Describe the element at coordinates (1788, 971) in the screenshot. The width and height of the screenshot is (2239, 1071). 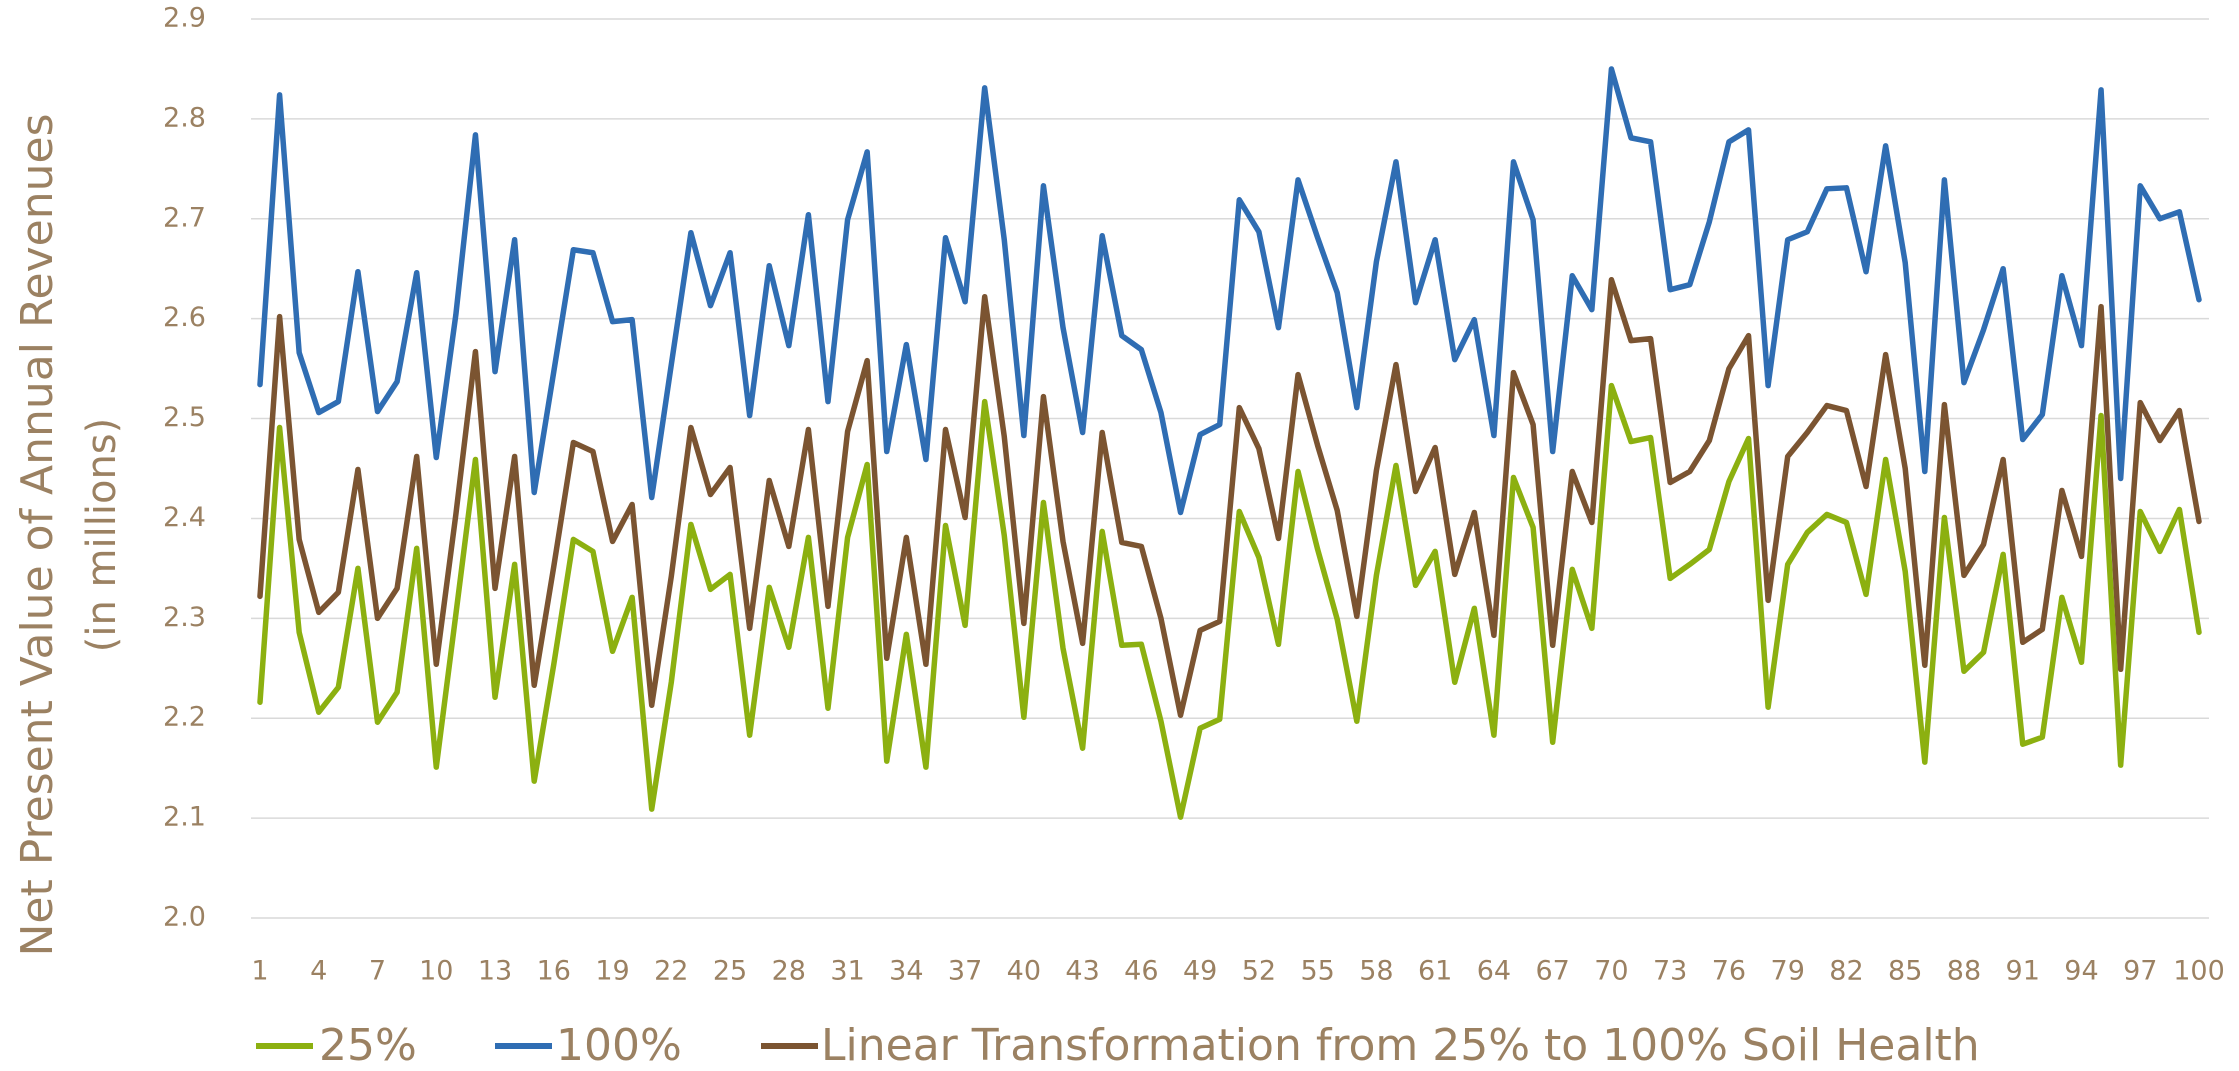
I see `x-tick-label: 79` at that location.